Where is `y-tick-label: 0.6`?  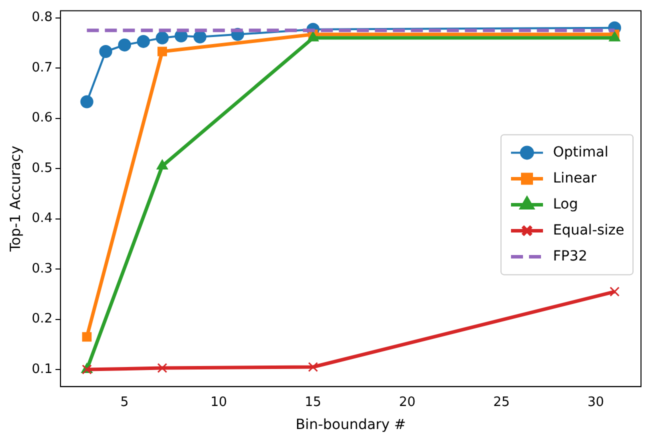 y-tick-label: 0.6 is located at coordinates (42, 118).